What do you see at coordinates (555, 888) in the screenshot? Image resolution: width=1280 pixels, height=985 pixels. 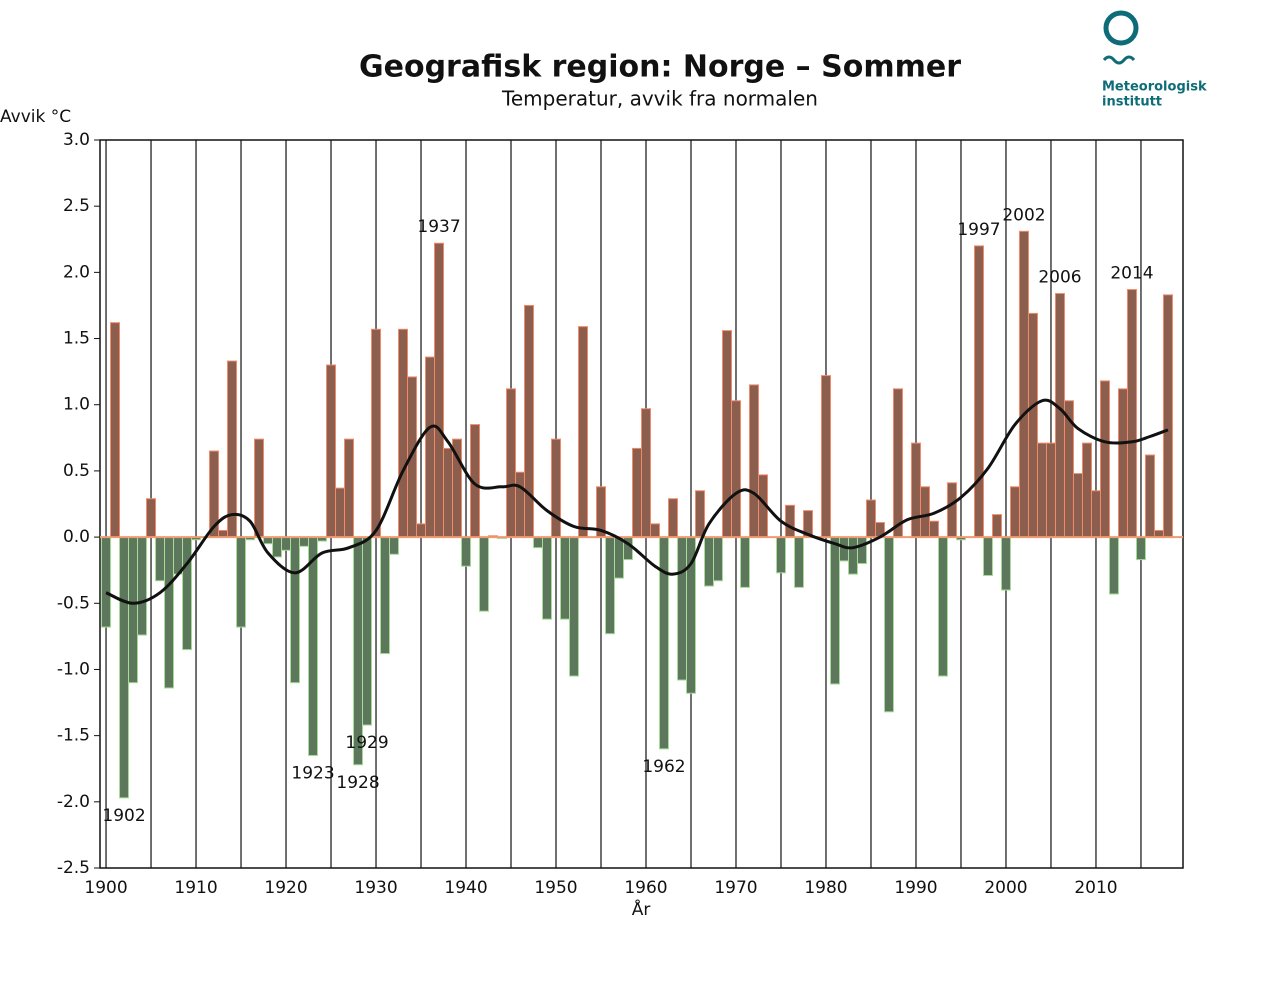 I see `x-tick-label: 1950` at bounding box center [555, 888].